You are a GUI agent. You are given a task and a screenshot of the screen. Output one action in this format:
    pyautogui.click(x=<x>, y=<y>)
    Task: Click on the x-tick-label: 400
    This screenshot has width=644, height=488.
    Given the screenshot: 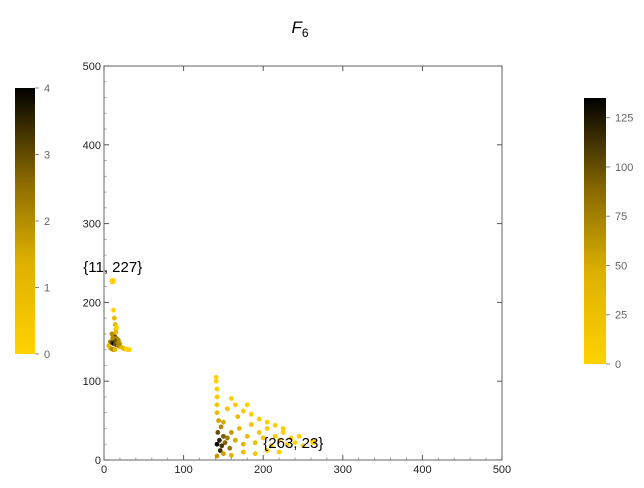 What is the action you would take?
    pyautogui.click(x=422, y=470)
    